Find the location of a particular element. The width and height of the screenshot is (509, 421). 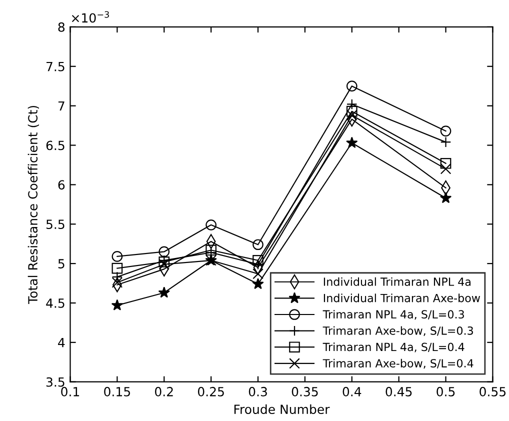

x-tick-label: 0.25 is located at coordinates (211, 391).